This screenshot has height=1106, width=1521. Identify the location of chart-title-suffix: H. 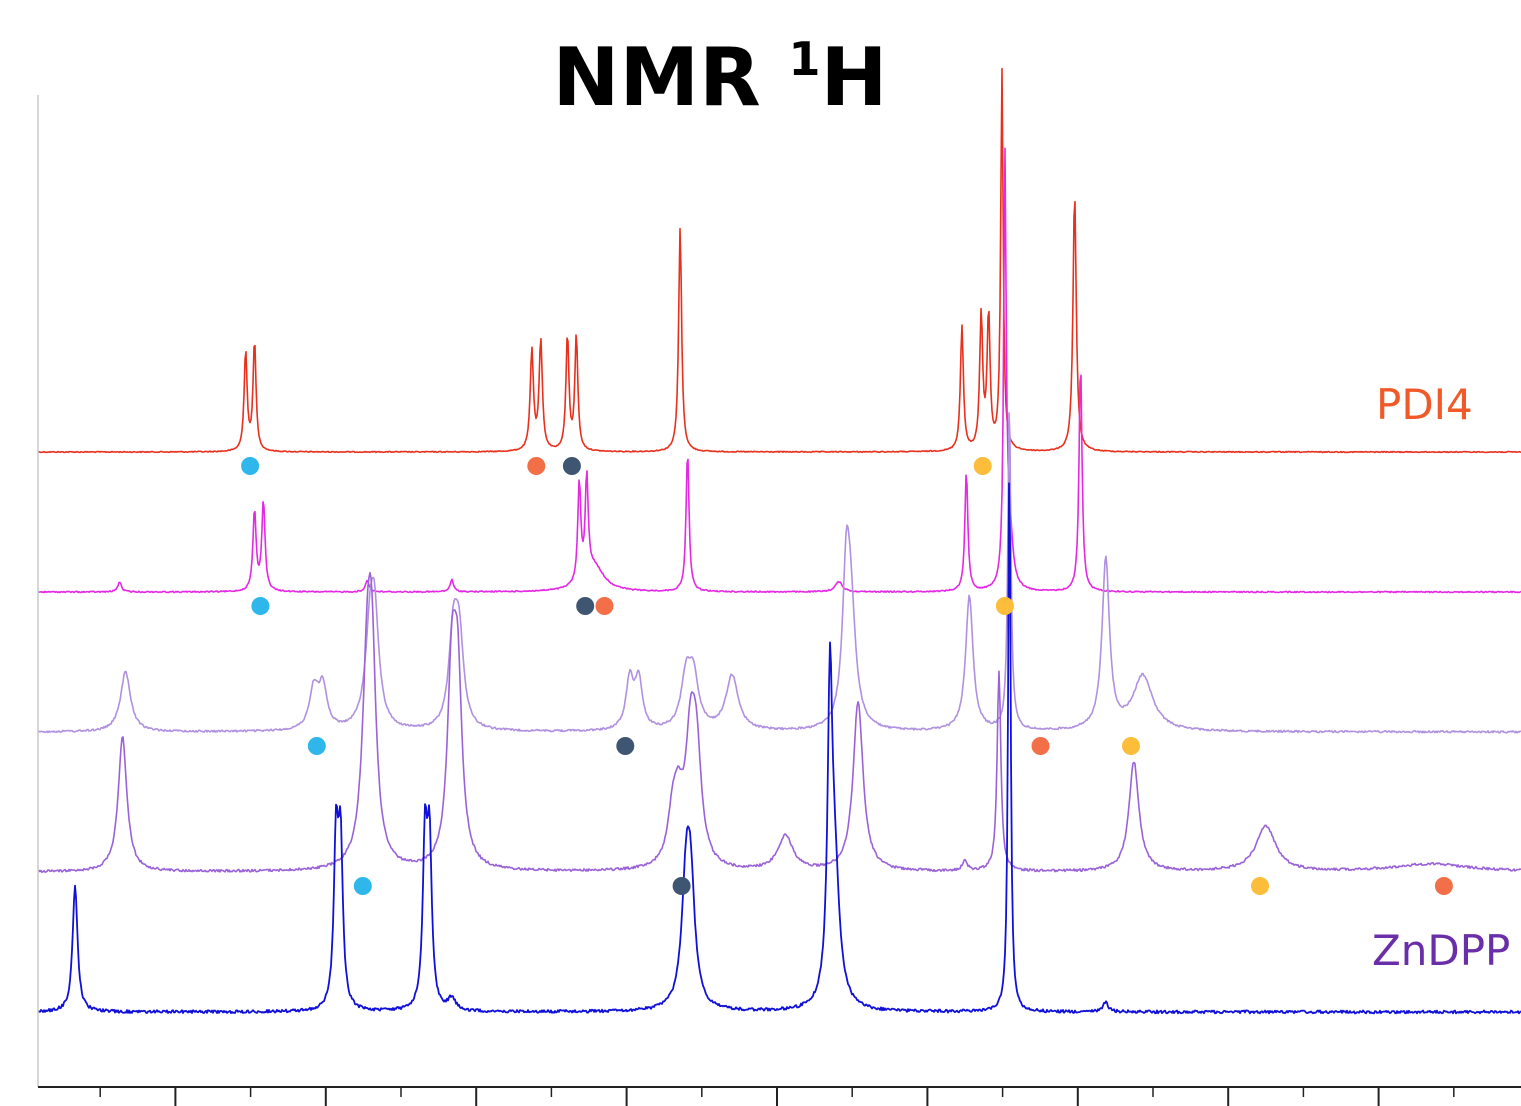
(854, 77).